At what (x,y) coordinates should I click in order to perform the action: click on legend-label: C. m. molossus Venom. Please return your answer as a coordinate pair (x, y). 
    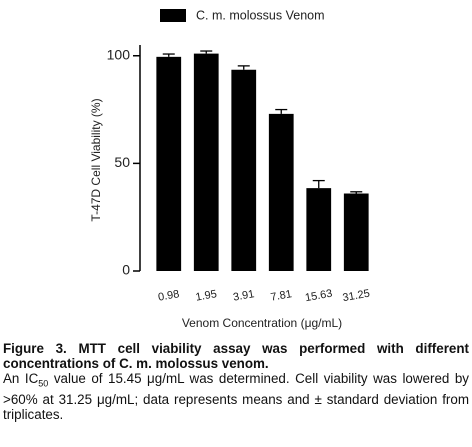
    Looking at the image, I should click on (260, 15).